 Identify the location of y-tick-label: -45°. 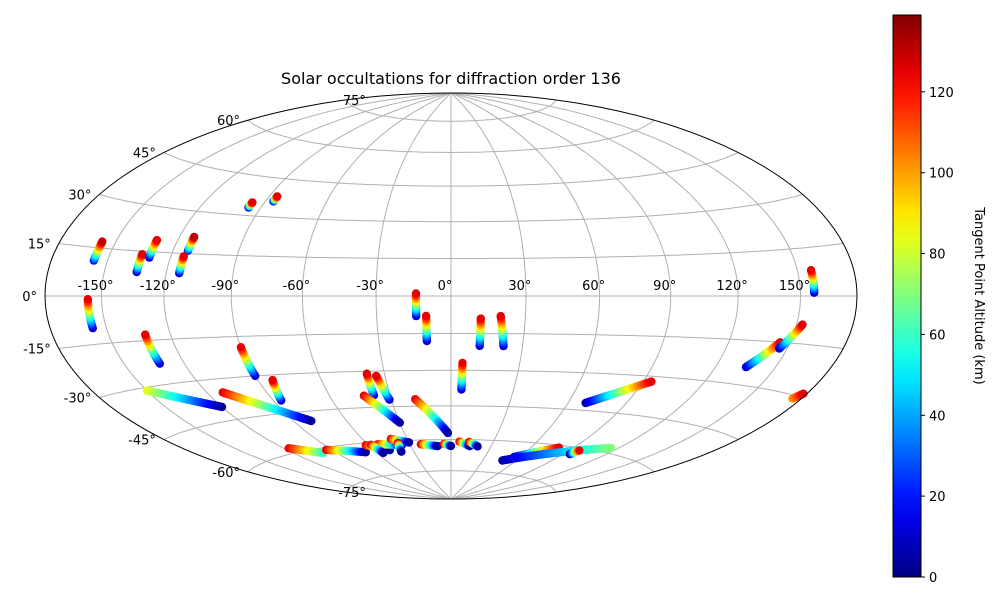
(142, 441).